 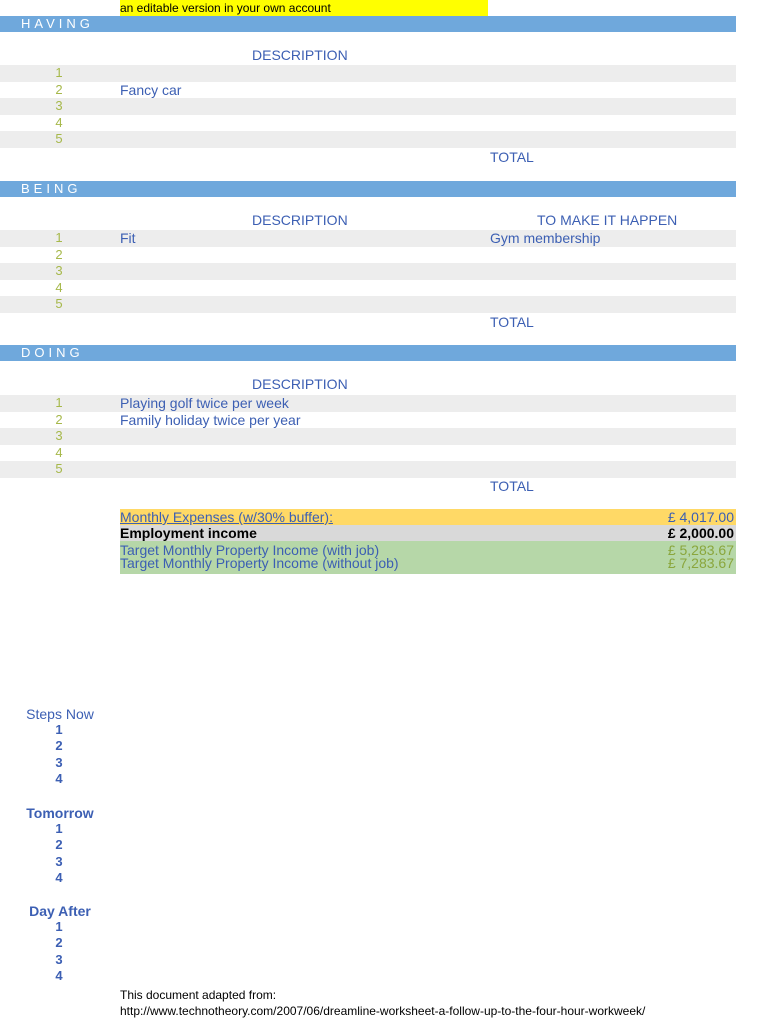 I want to click on having-row-number: 5, so click(x=59, y=138).